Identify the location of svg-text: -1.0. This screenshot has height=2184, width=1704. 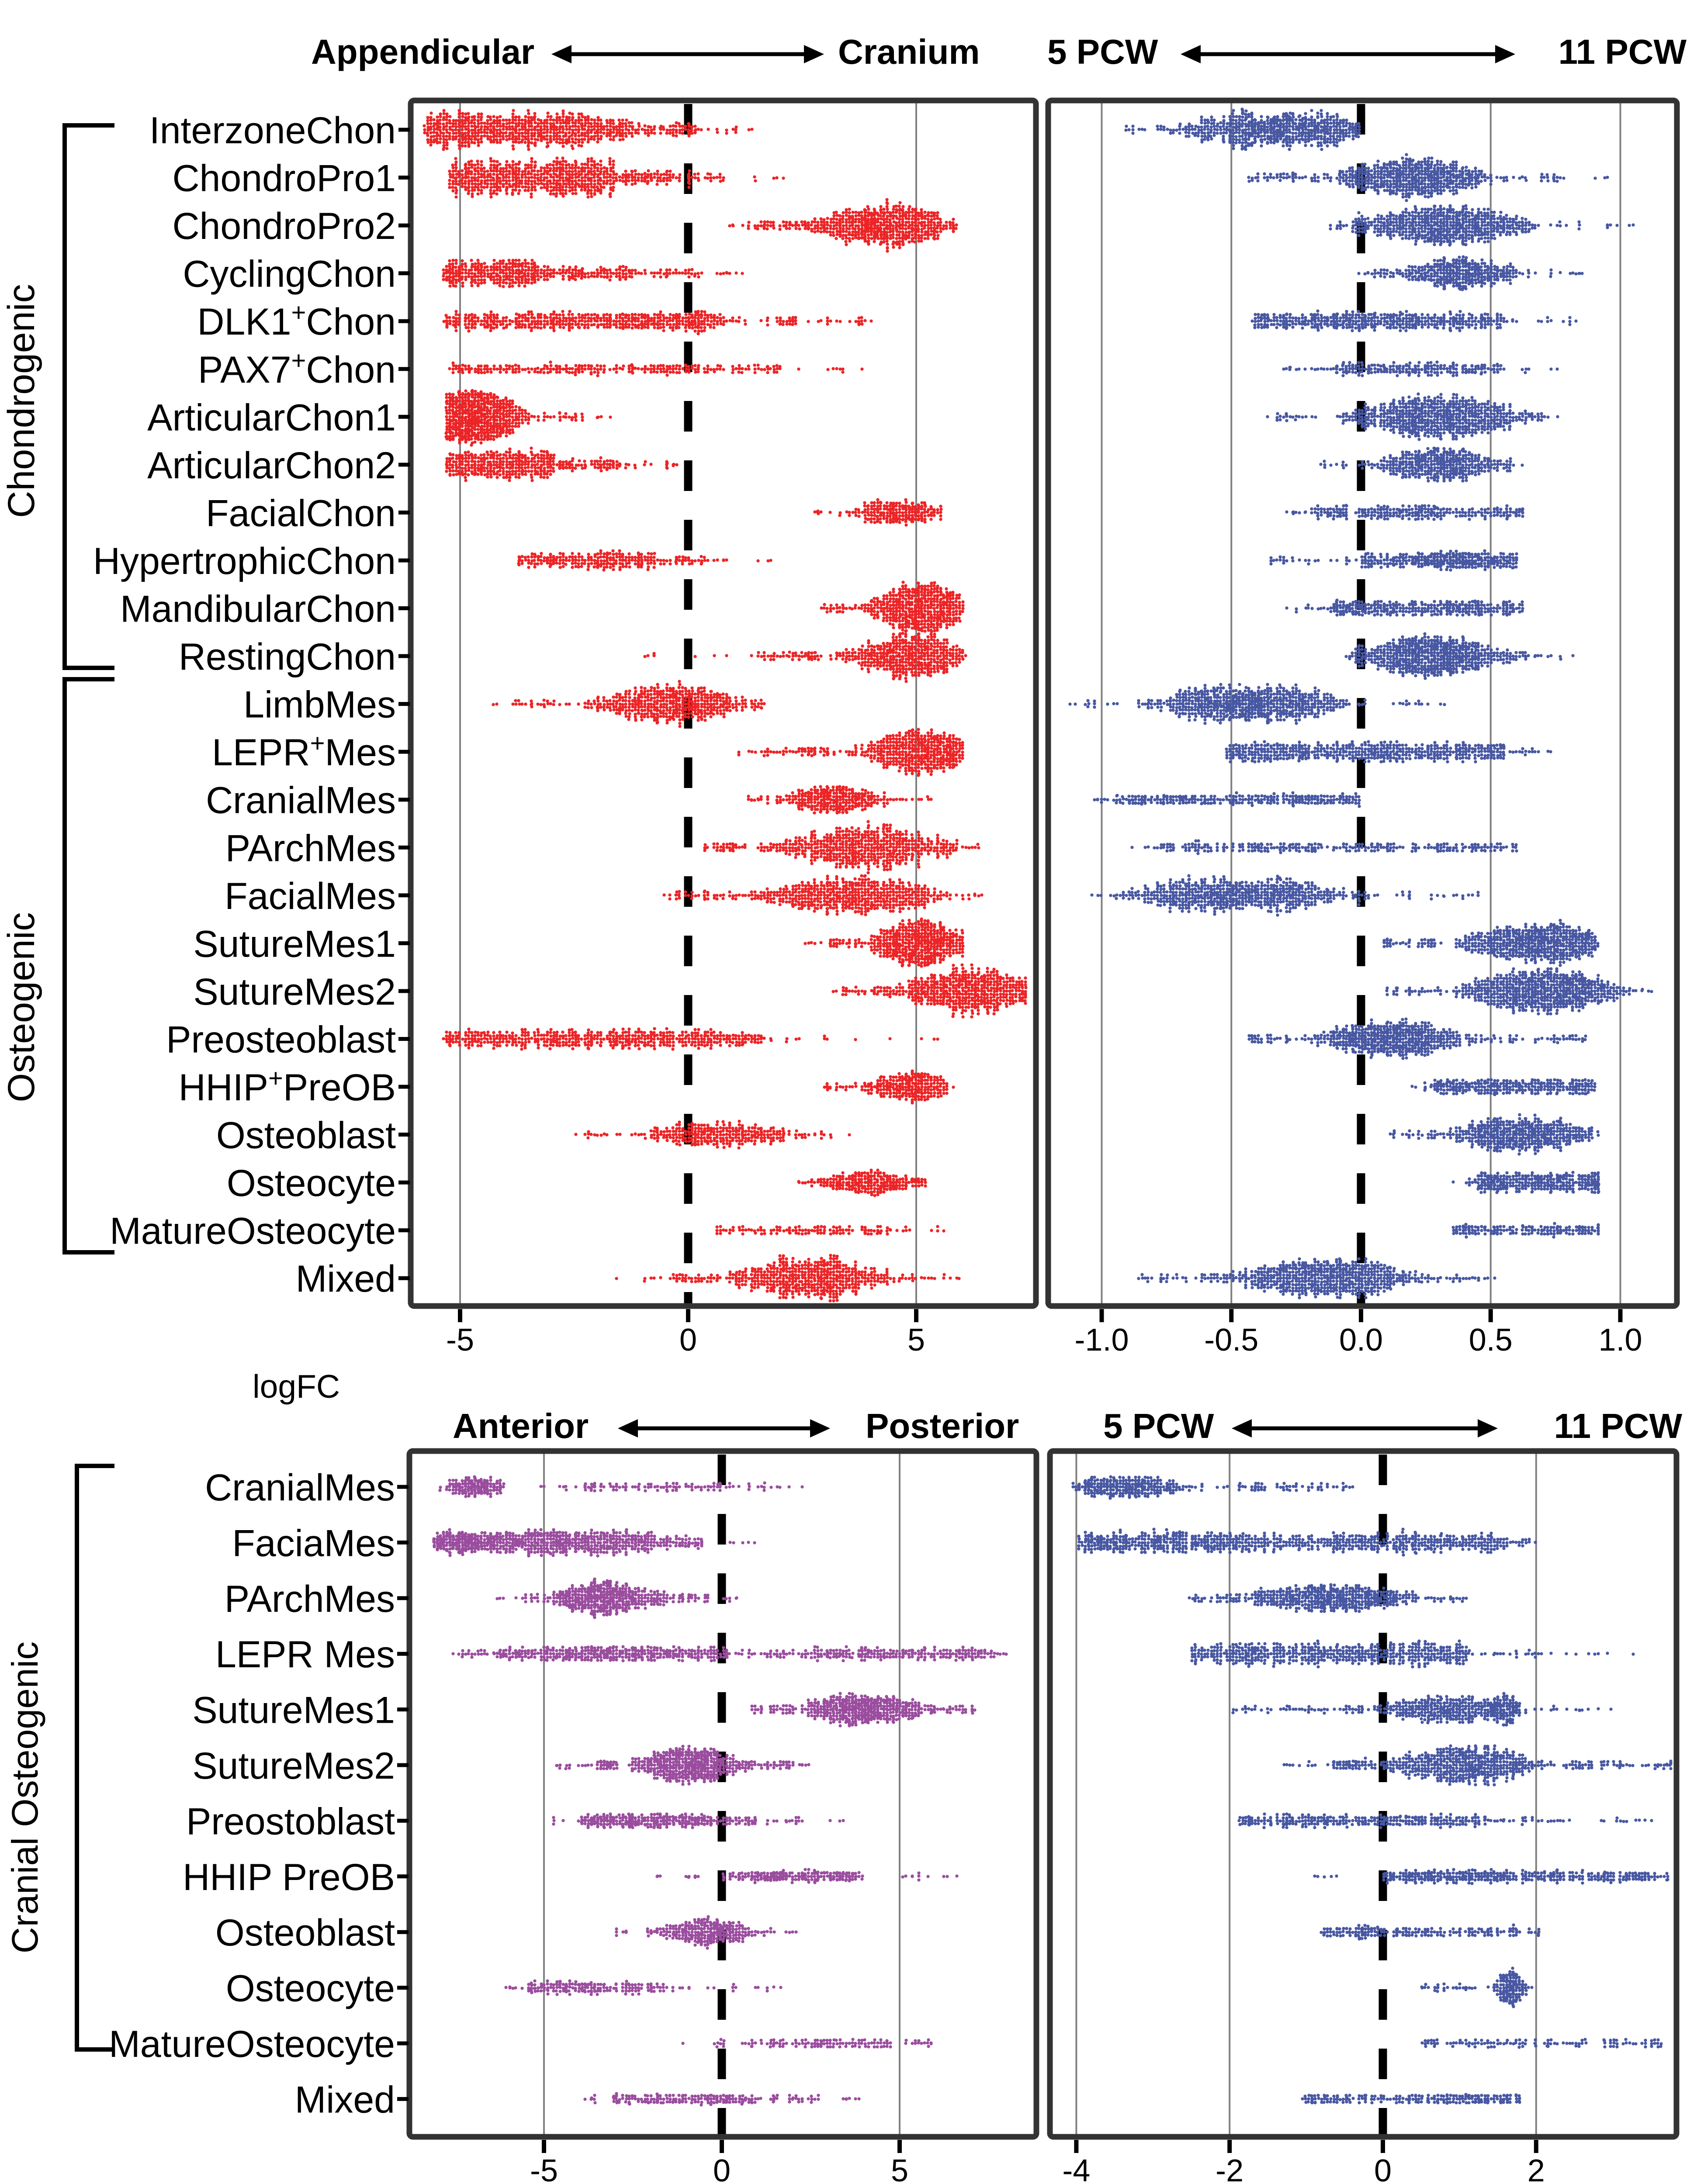
(1101, 1340).